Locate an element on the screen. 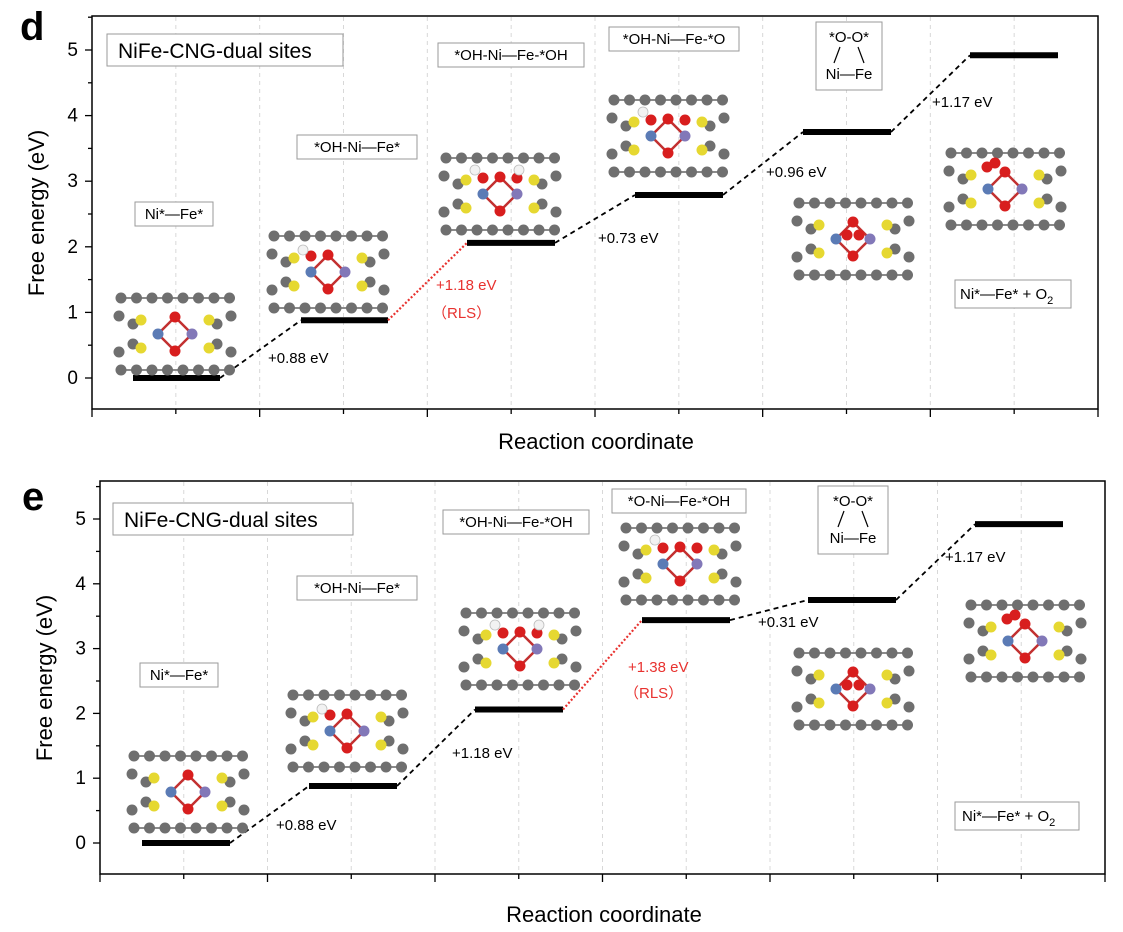 This screenshot has height=932, width=1123. step-label-2-d: +1.18 eV is located at coordinates (466, 285).